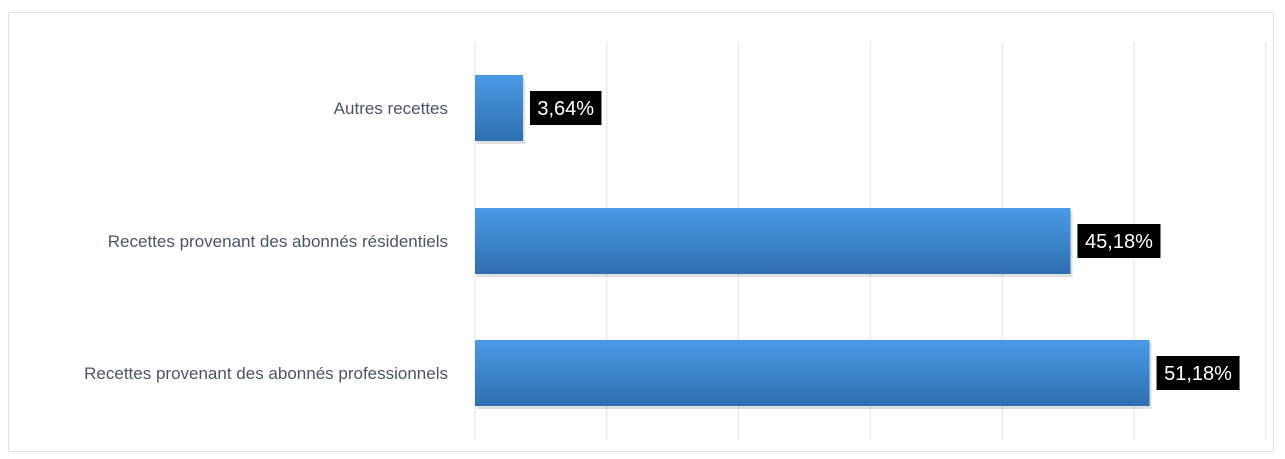 The width and height of the screenshot is (1285, 459). What do you see at coordinates (391, 108) in the screenshot?
I see `category-label: Autres recettes` at bounding box center [391, 108].